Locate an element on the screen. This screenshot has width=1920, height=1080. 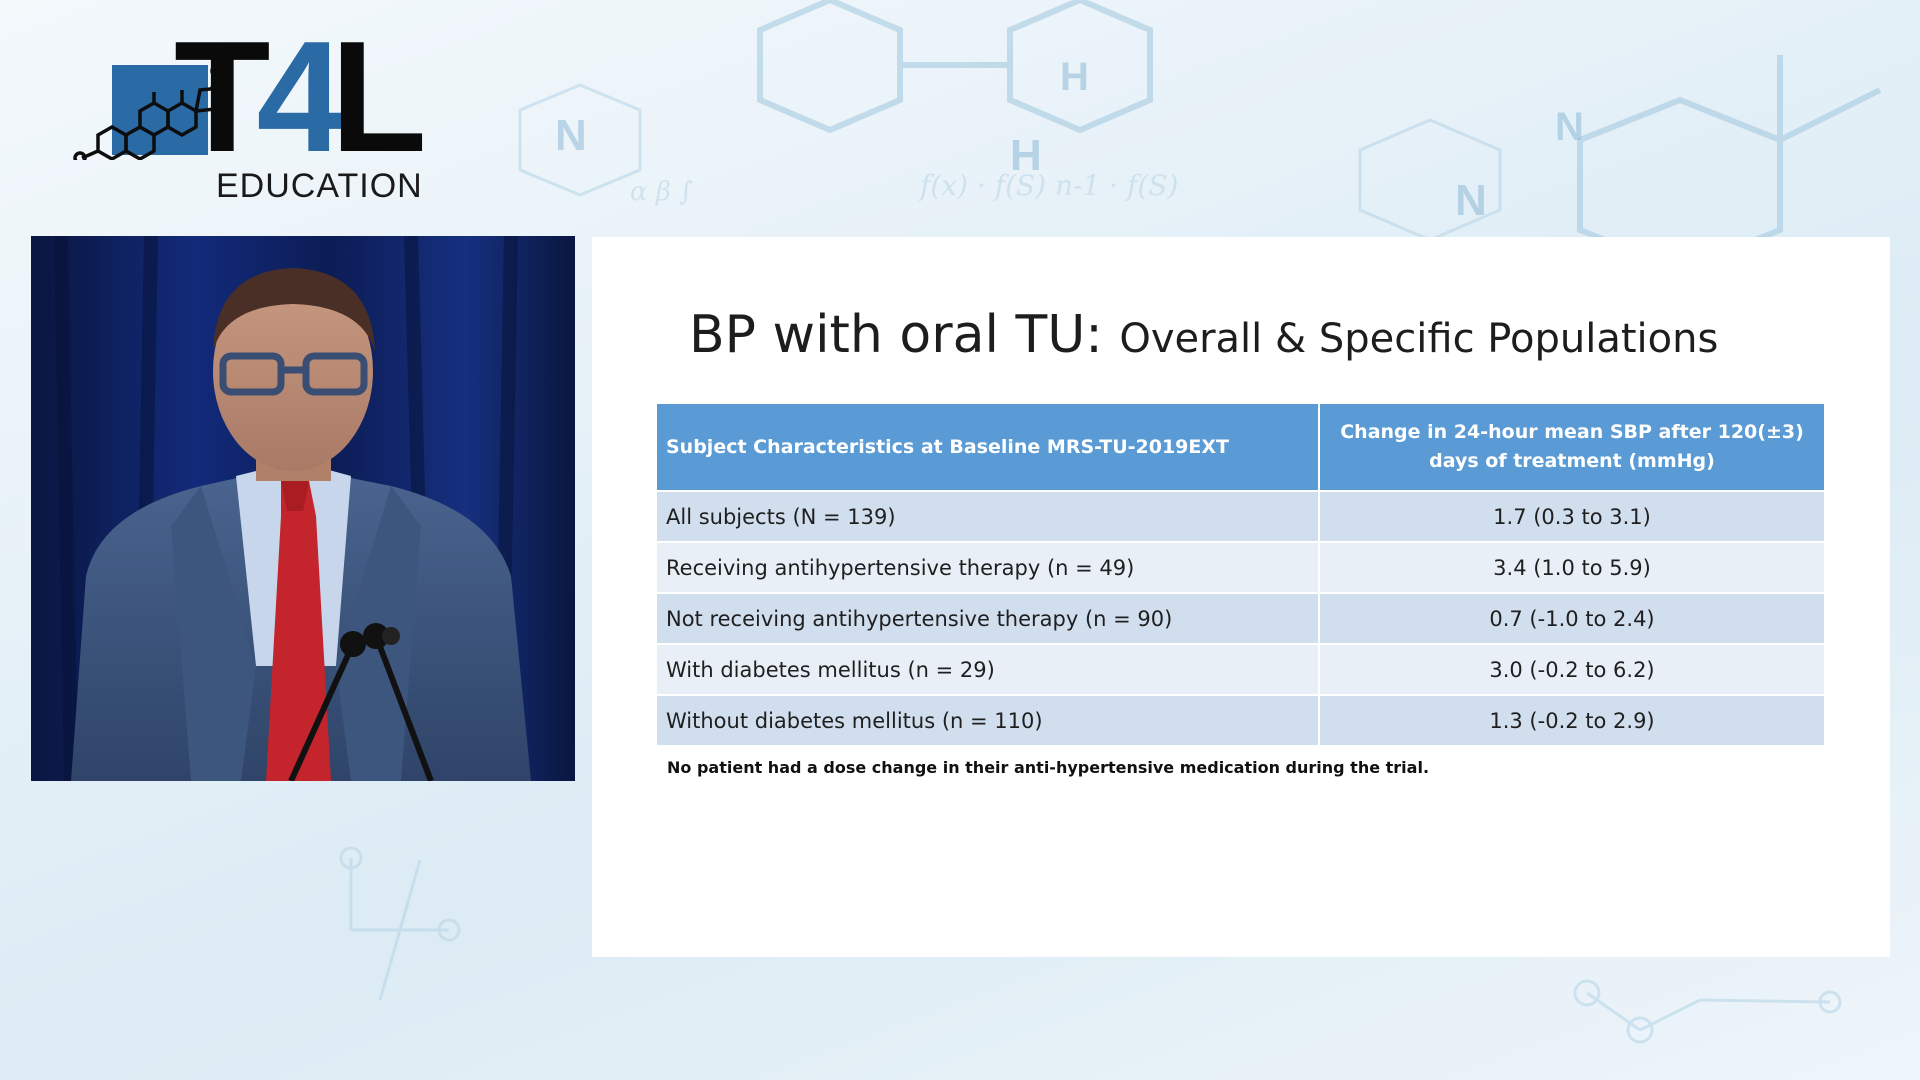
table-row: All subjects (N = 139) 1.7 (0.3 to 3.1) is located at coordinates (1240, 516).